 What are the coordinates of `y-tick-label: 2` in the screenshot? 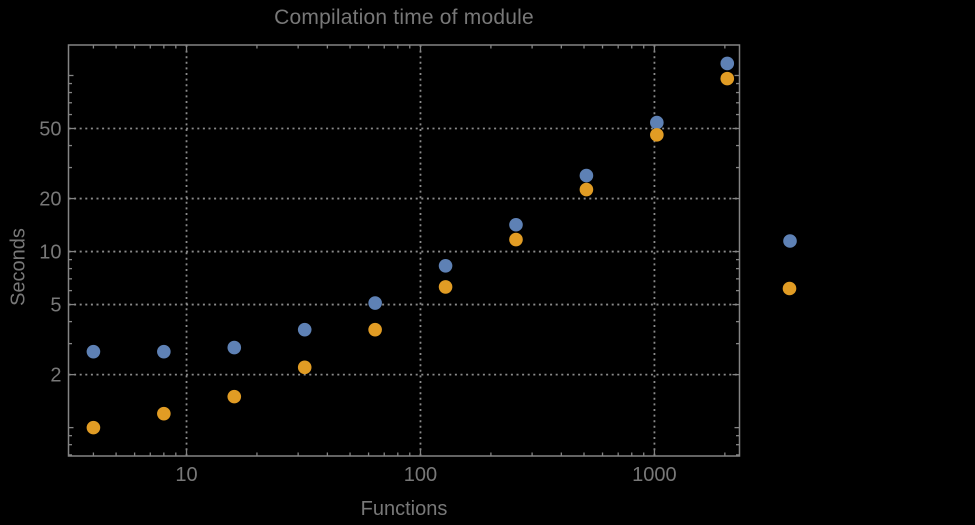 It's located at (55, 376).